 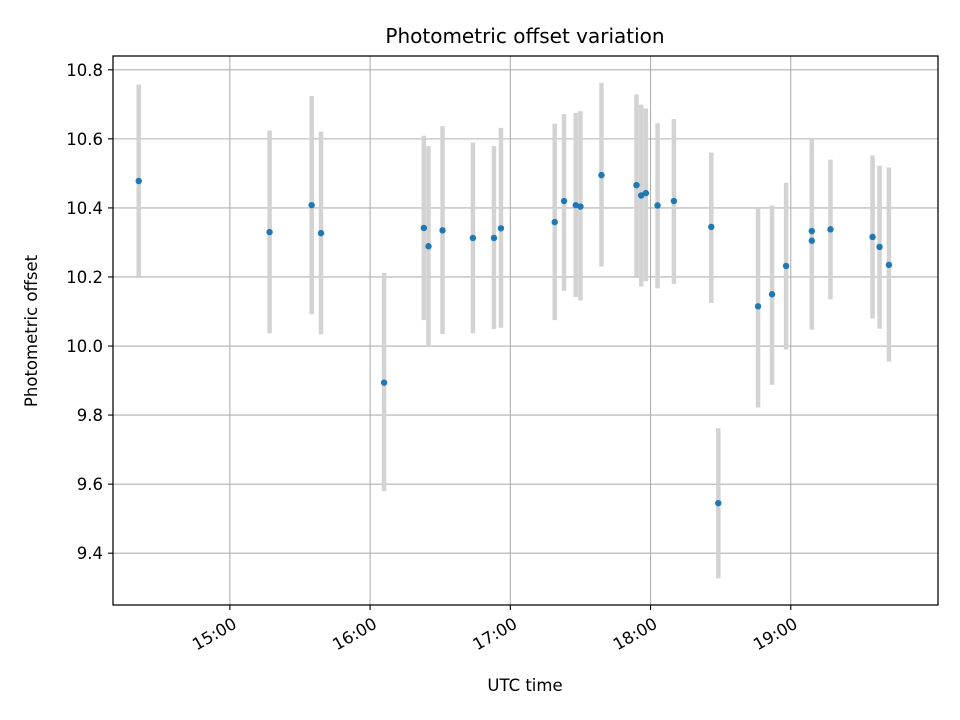 I want to click on y-axis-ticks: 9.4 9.6 9.8 10.0 10.2 10.4 10.6 10.8, so click(x=89, y=312).